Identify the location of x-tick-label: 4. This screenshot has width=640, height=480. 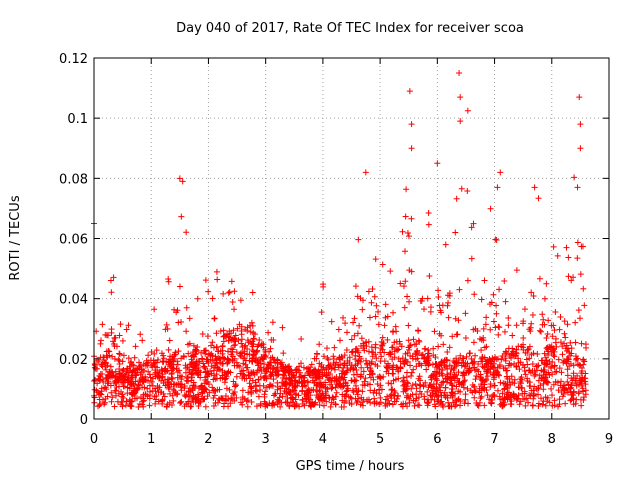
(323, 439).